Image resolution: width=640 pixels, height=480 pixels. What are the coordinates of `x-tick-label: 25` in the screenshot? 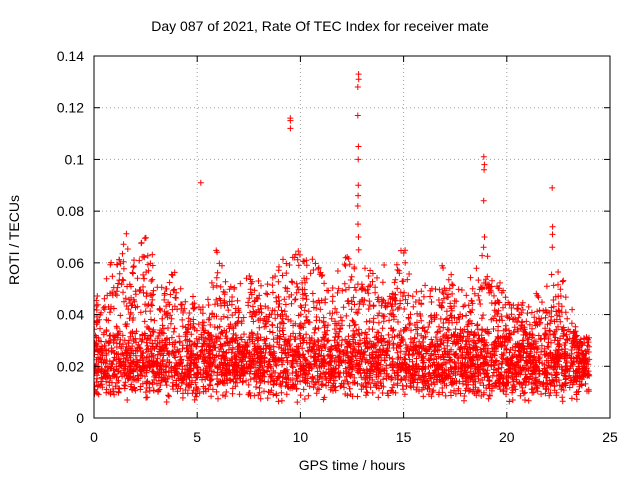 It's located at (610, 437).